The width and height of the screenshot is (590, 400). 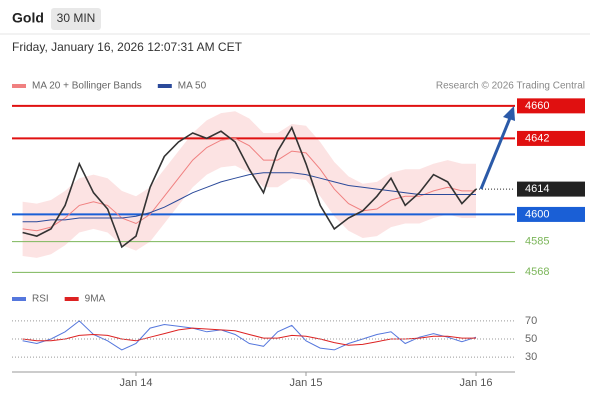 I want to click on legend-label: MA 50, so click(x=192, y=86).